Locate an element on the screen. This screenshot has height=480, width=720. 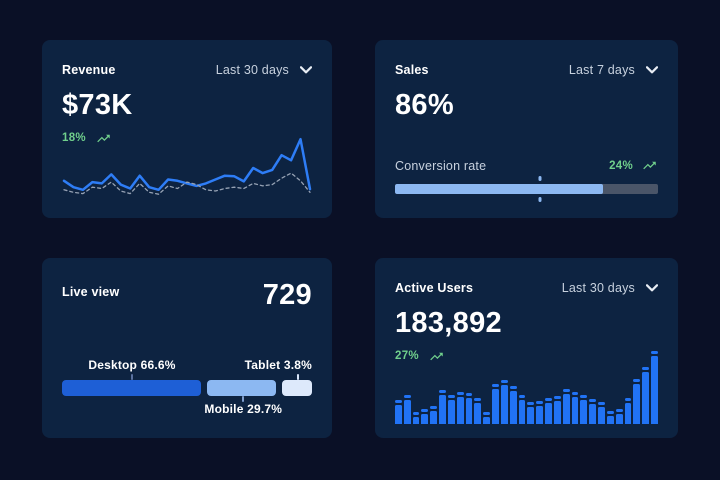
revenue-delta-row: 18% is located at coordinates (187, 138).